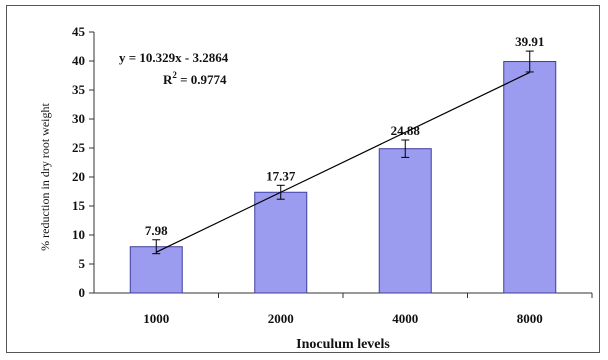 This screenshot has width=608, height=360. What do you see at coordinates (343, 344) in the screenshot?
I see `x-axis-title: Inoculum levels` at bounding box center [343, 344].